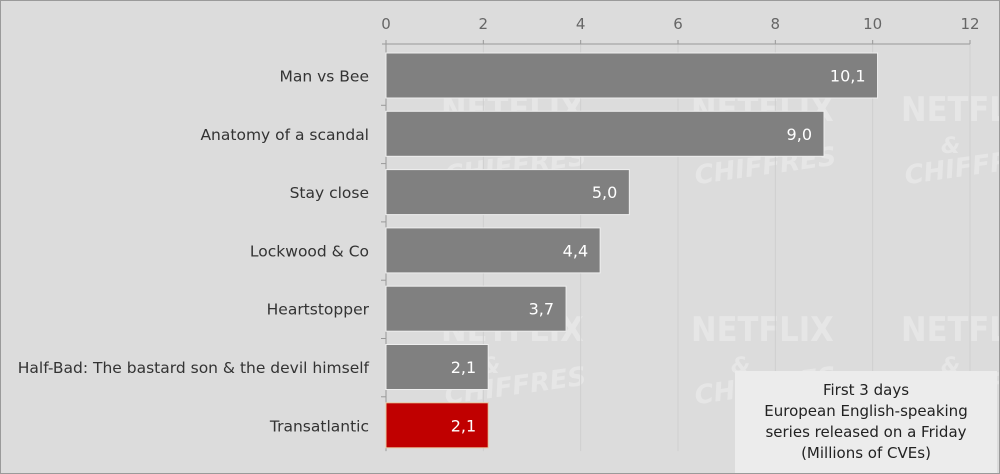  Describe the element at coordinates (324, 77) in the screenshot. I see `category-label: Man vs Bee` at that location.